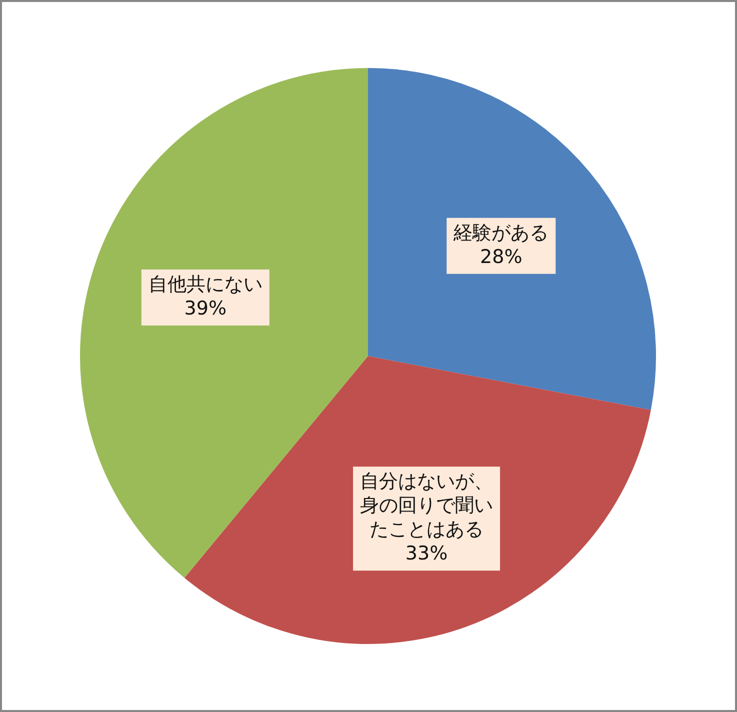 This screenshot has width=737, height=712. Describe the element at coordinates (205, 308) in the screenshot. I see `data-label: 39%` at that location.